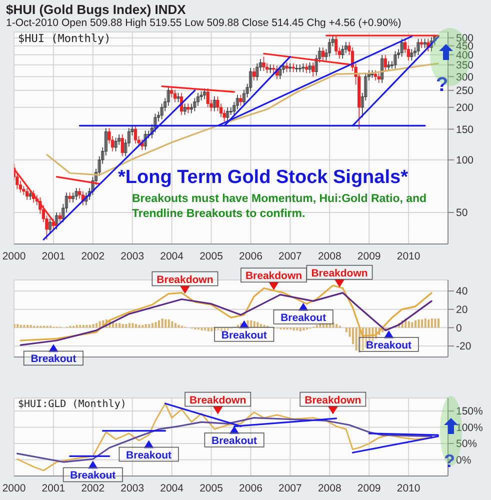  Describe the element at coordinates (462, 310) in the screenshot. I see `y-tick-label: 20` at that location.